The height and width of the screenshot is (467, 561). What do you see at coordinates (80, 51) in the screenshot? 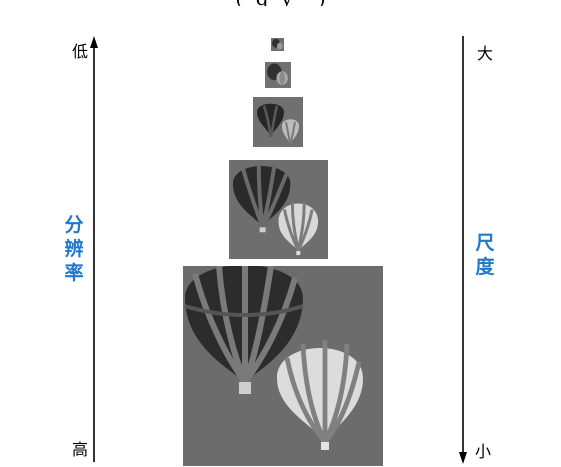
I see `left-axis-top-label: 低` at bounding box center [80, 51].